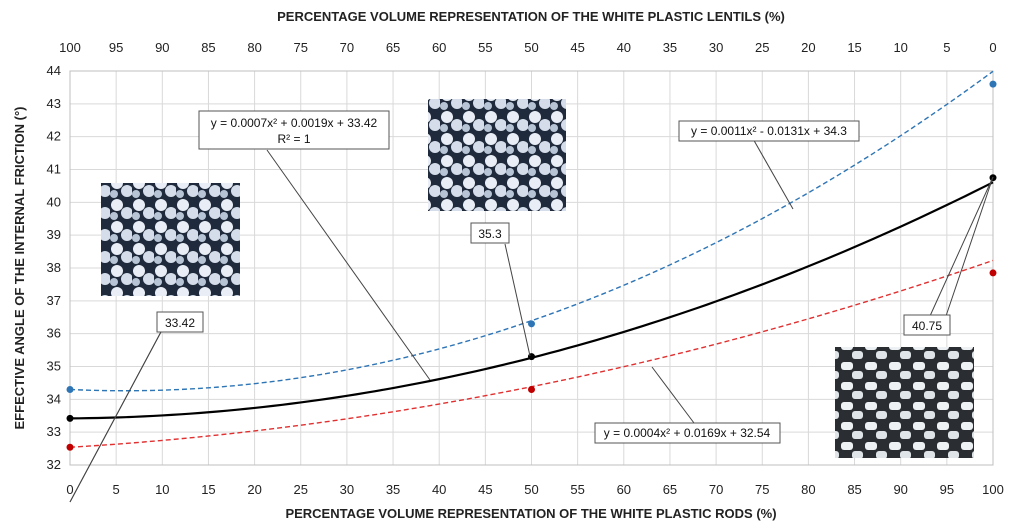  What do you see at coordinates (348, 265) in the screenshot?
I see `leader-eq-black` at bounding box center [348, 265].